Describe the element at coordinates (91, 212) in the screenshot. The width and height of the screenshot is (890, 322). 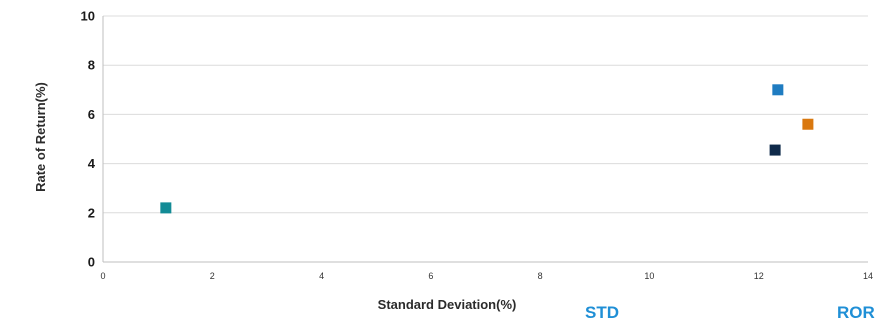
I see `y-tick-label: 2` at that location.